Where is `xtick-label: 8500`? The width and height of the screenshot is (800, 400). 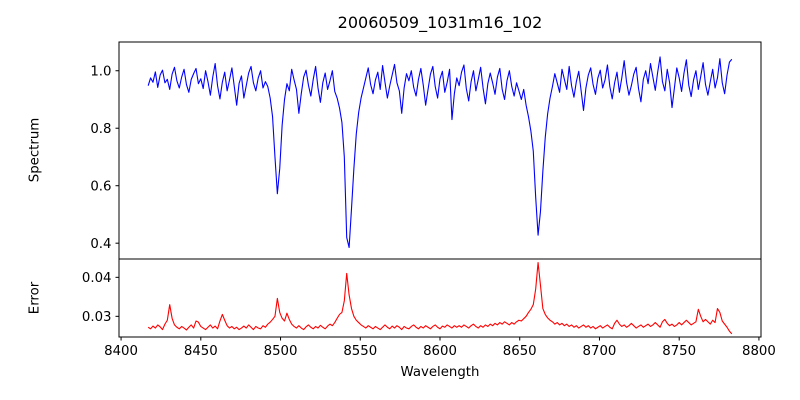
xtick-label: 8500 is located at coordinates (281, 351).